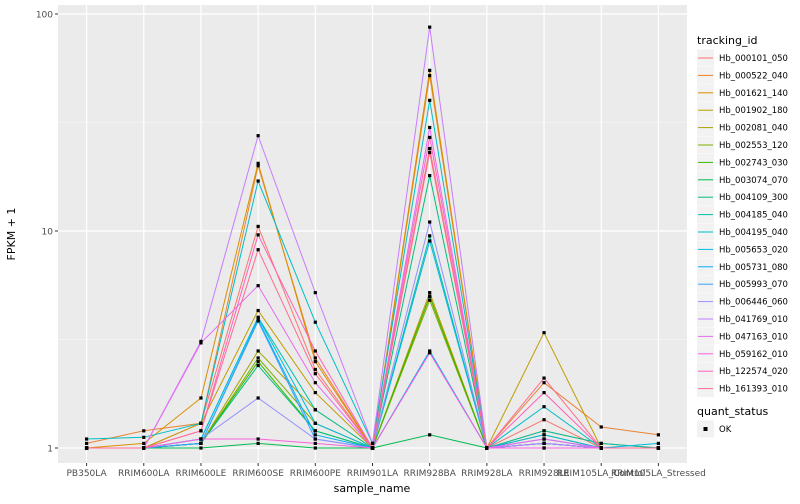 This screenshot has height=504, width=800. I want to click on y-axis: 1 10 100, so click(47, 233).